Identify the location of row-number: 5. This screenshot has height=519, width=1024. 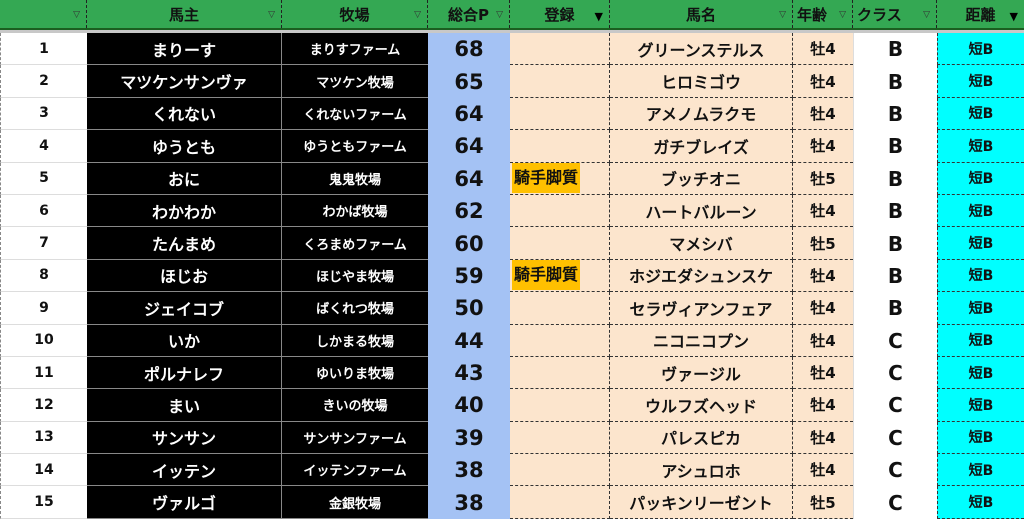
(43, 178).